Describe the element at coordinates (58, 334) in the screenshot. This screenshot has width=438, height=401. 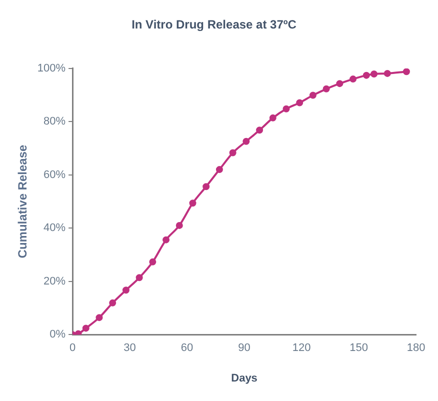
I see `y-tick-label: 0%` at that location.